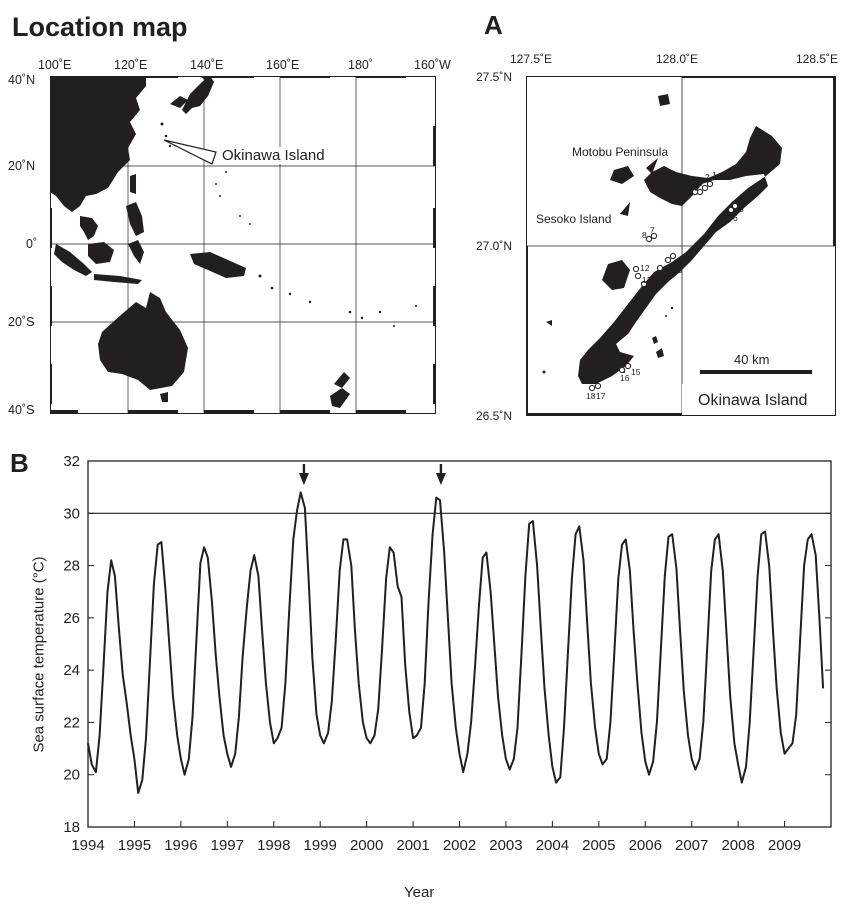 This screenshot has width=855, height=904. Describe the element at coordinates (494, 246) in the screenshot. I see `panel-a-lat-27-0: 27.0˚N` at that location.